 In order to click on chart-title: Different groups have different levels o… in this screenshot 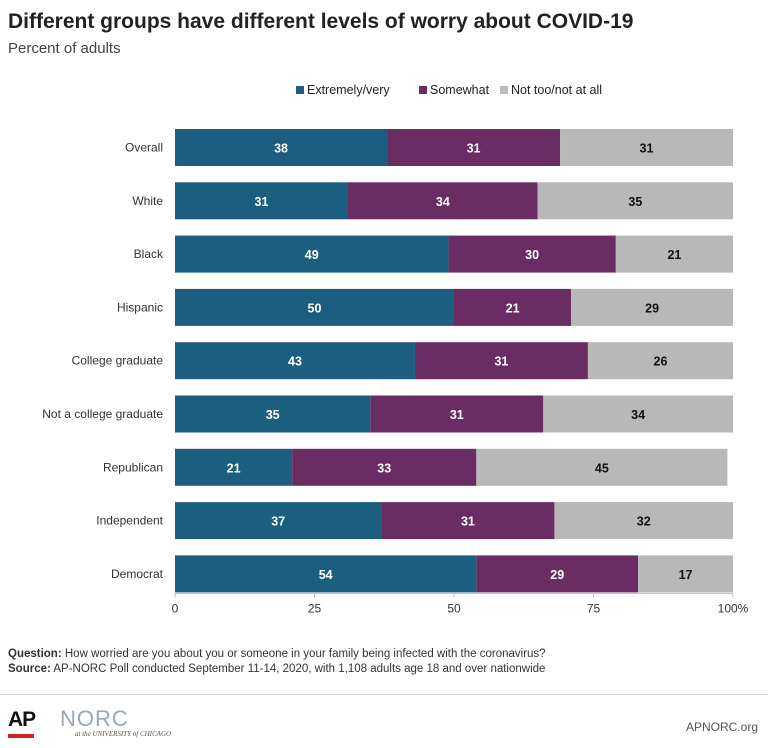, I will do `click(321, 21)`.